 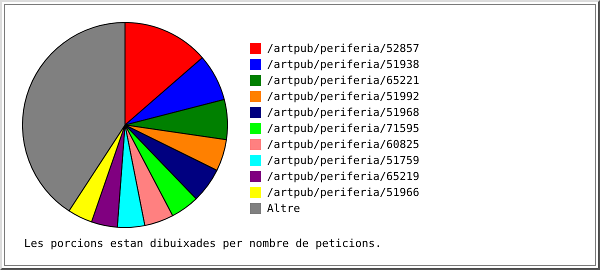 What do you see at coordinates (343, 160) in the screenshot?
I see `legend-label: /artpub/periferia/51759` at bounding box center [343, 160].